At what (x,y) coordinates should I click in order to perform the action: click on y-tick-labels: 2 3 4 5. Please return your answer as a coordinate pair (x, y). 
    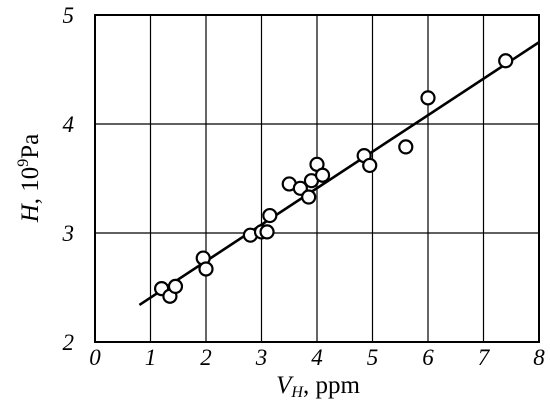
    Looking at the image, I should click on (68, 179).